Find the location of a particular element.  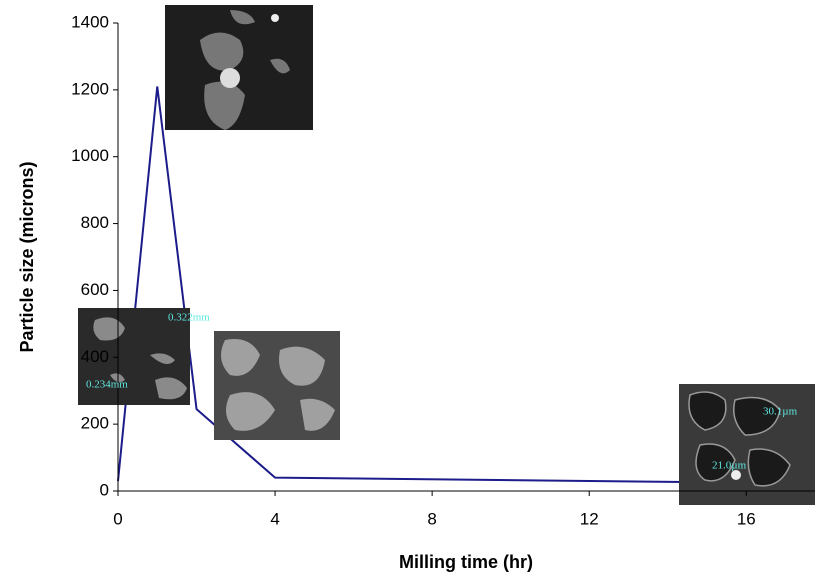

x-tick-label: 0 is located at coordinates (117, 518).